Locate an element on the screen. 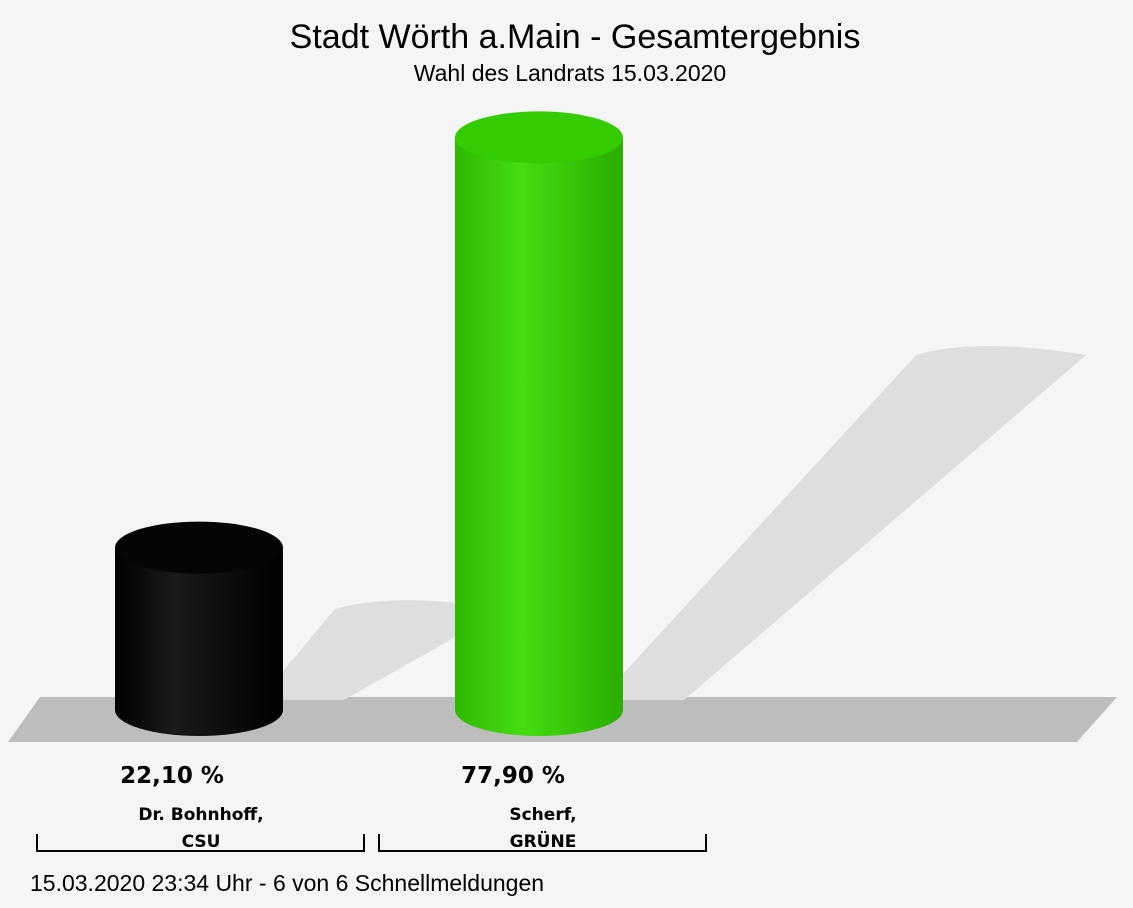 This screenshot has height=908, width=1133. value-label-1: 77,90 % is located at coordinates (513, 776).